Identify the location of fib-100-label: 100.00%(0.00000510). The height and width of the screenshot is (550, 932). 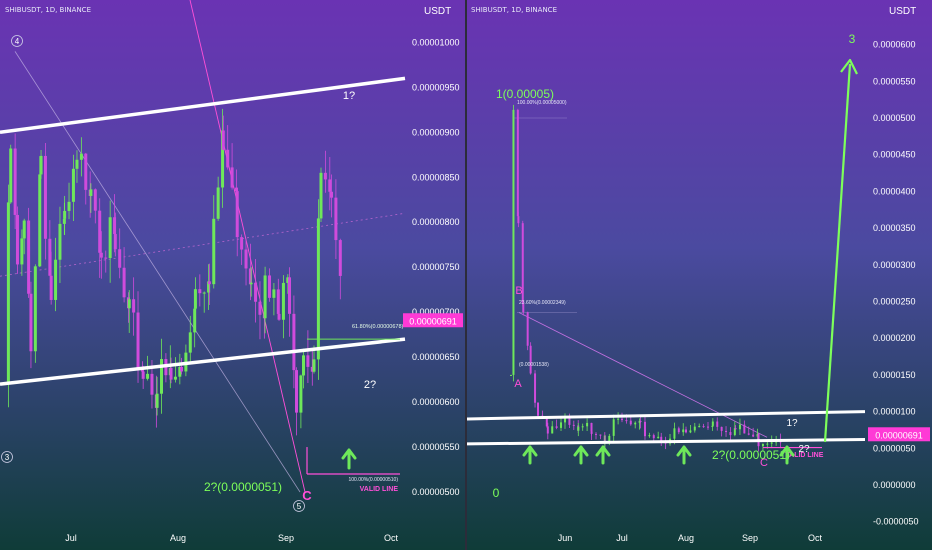
(374, 480).